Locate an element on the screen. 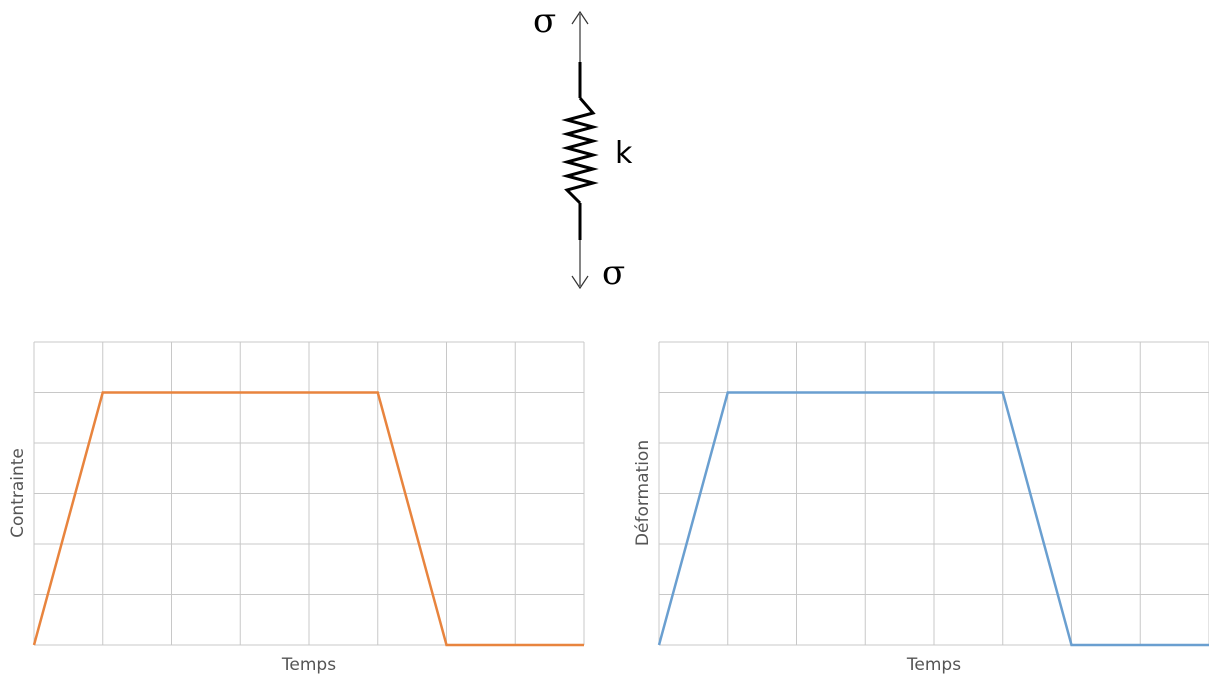  spring-coil is located at coordinates (580, 151).